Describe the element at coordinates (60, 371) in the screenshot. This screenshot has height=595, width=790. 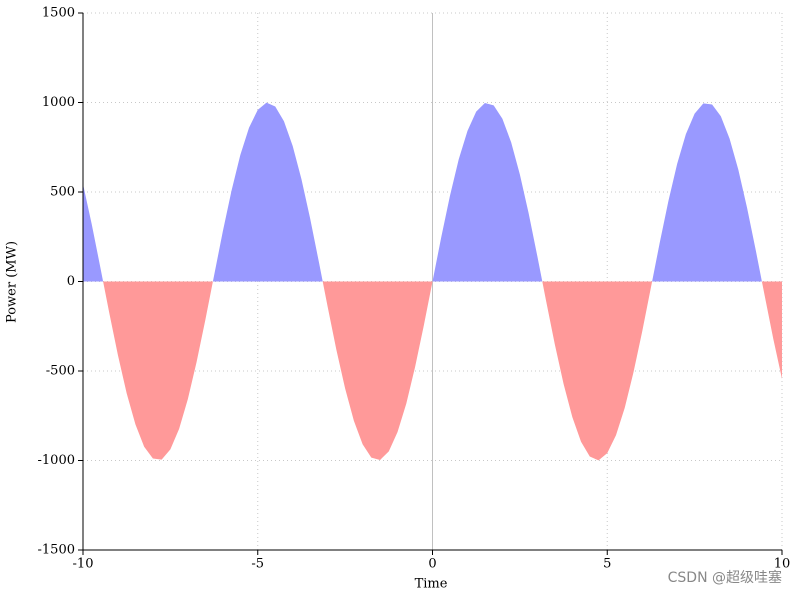
I see `y-tick-label: -500` at that location.